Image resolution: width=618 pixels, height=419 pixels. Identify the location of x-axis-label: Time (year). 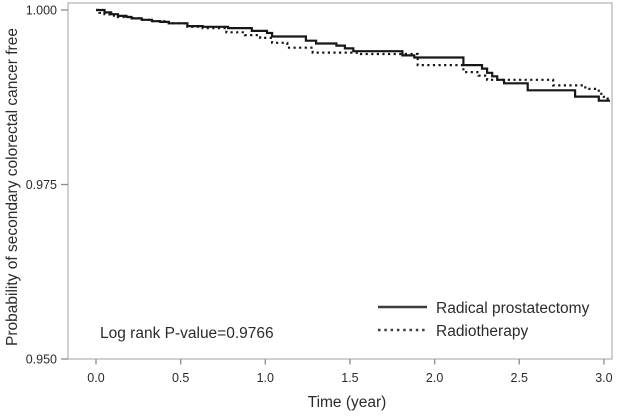
(347, 402).